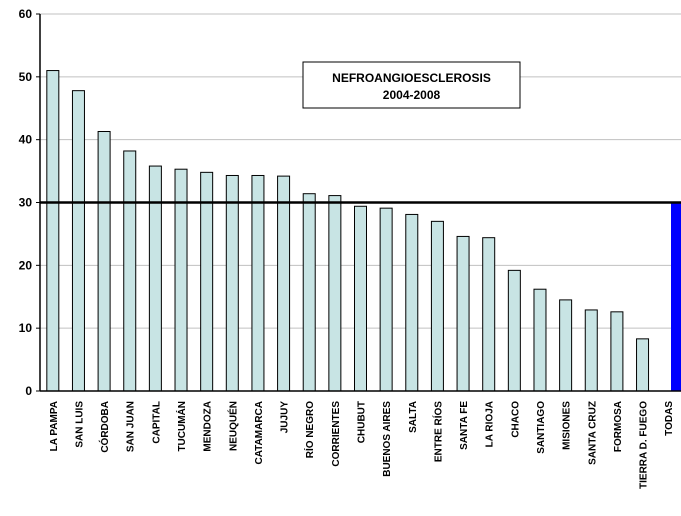 This screenshot has height=516, width=681. What do you see at coordinates (412, 95) in the screenshot?
I see `chart-subtitle: 2004-2008` at bounding box center [412, 95].